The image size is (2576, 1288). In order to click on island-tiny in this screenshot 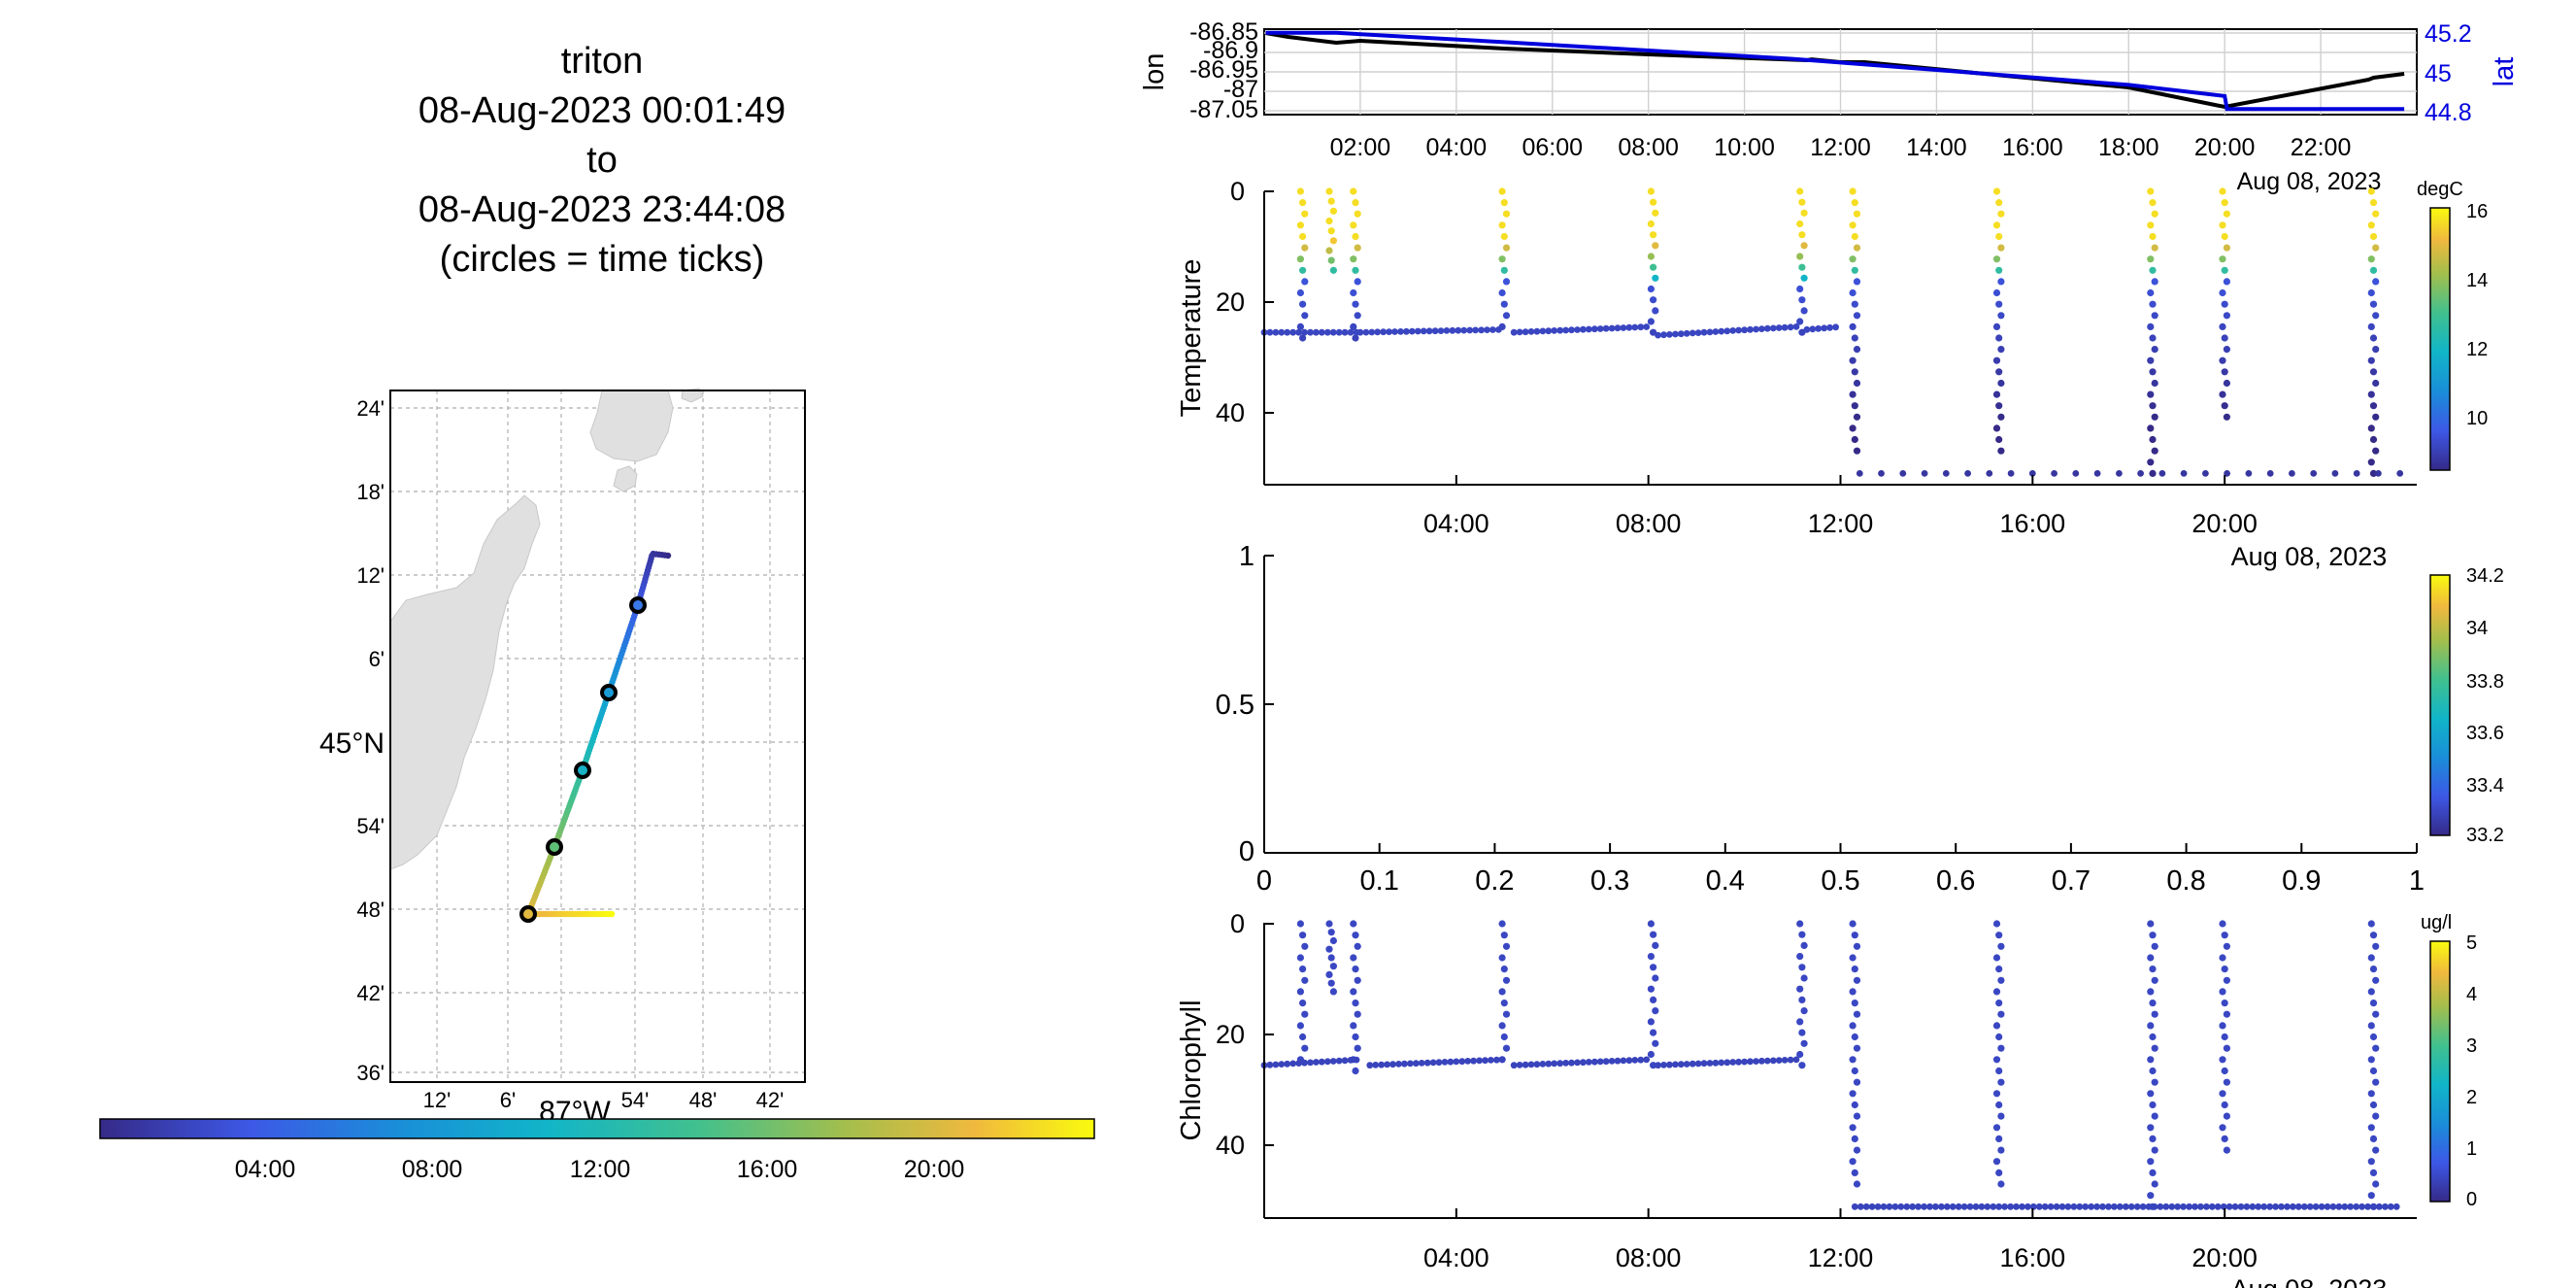, I will do `click(693, 395)`.